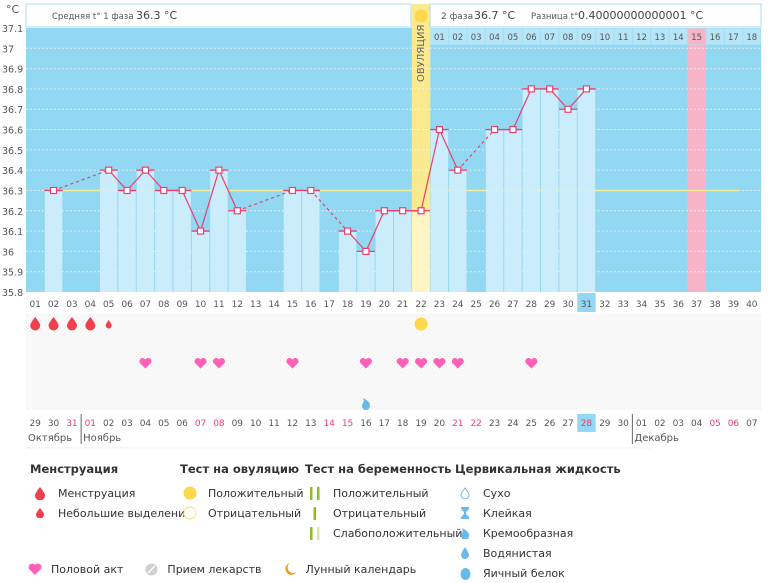  Describe the element at coordinates (420, 305) in the screenshot. I see `cycle-day-label: 22` at that location.